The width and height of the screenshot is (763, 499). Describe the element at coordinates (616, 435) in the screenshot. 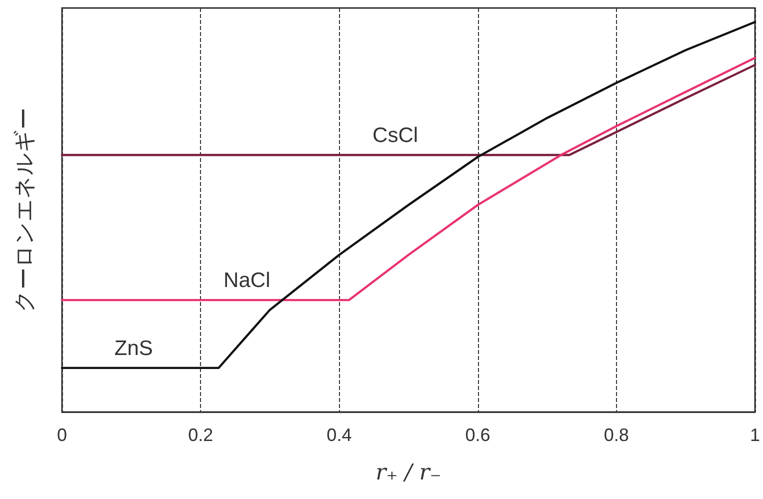

I see `x-tick-label: 0.8` at that location.